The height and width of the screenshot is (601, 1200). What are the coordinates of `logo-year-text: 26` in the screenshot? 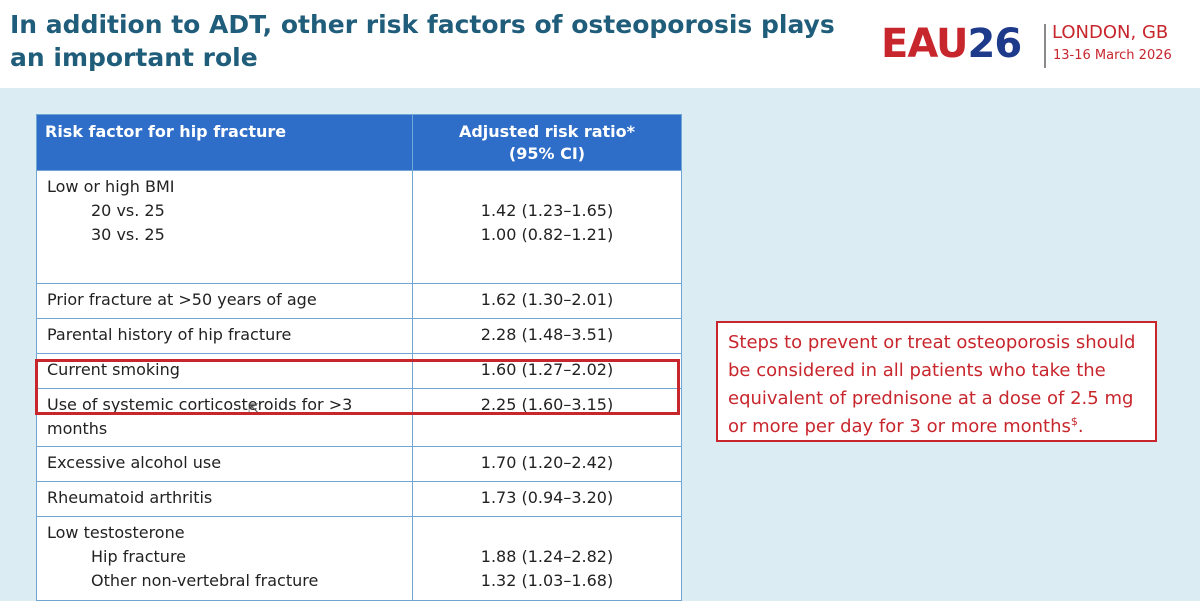 It's located at (995, 44).